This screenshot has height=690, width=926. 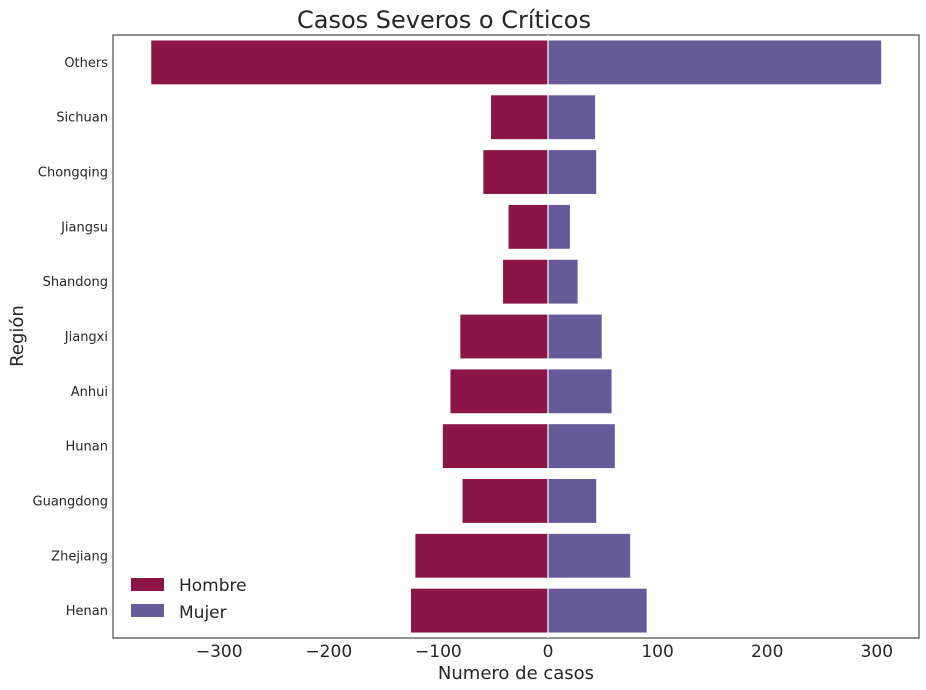 What do you see at coordinates (87, 447) in the screenshot?
I see `y-tick-label: Hunan` at bounding box center [87, 447].